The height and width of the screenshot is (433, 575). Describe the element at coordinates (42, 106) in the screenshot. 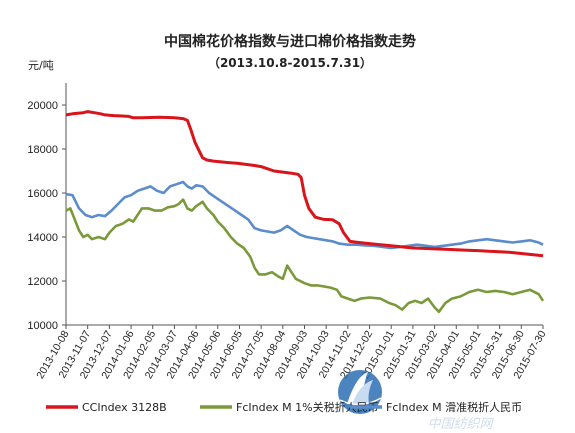

I see `y-tick-label: 20000` at that location.